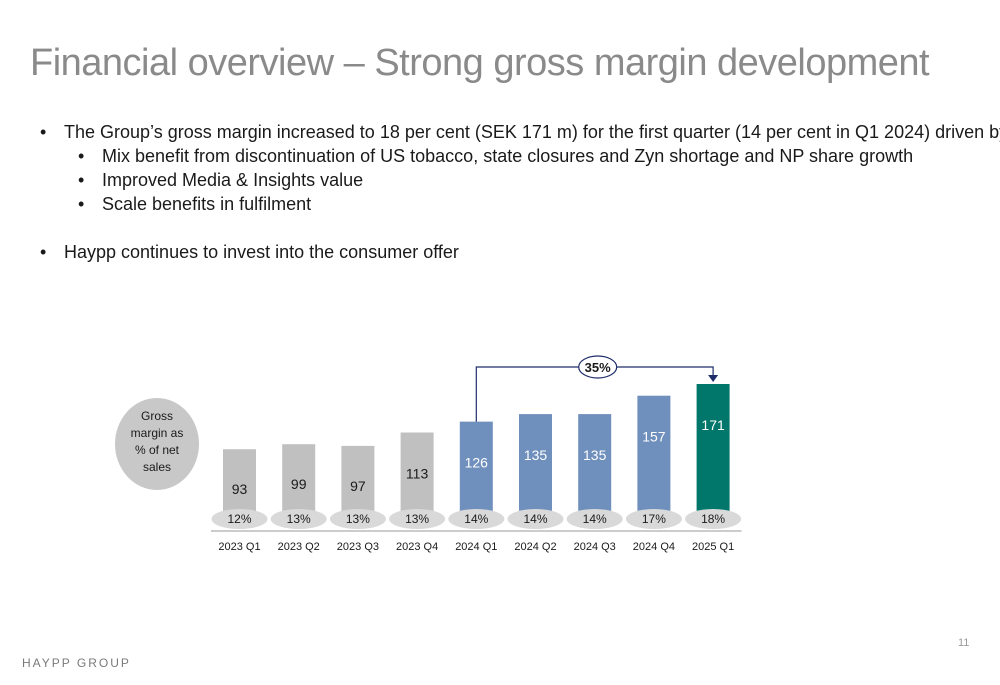 The width and height of the screenshot is (1000, 685). I want to click on bar-value-label: 171, so click(713, 425).